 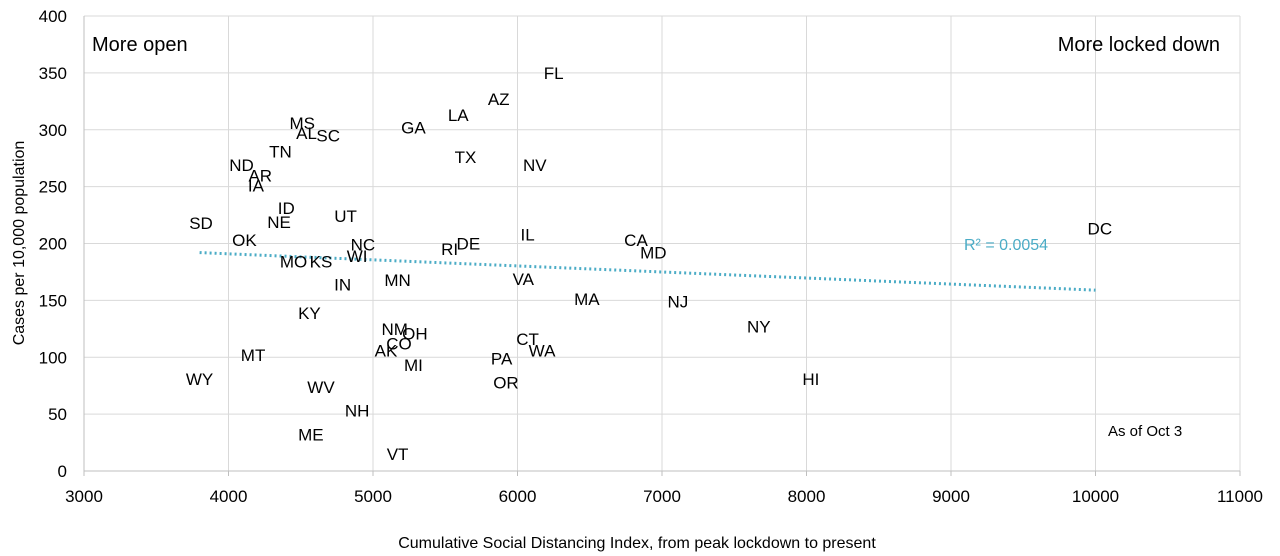 What do you see at coordinates (951, 496) in the screenshot?
I see `x-tick-label: 9000` at bounding box center [951, 496].